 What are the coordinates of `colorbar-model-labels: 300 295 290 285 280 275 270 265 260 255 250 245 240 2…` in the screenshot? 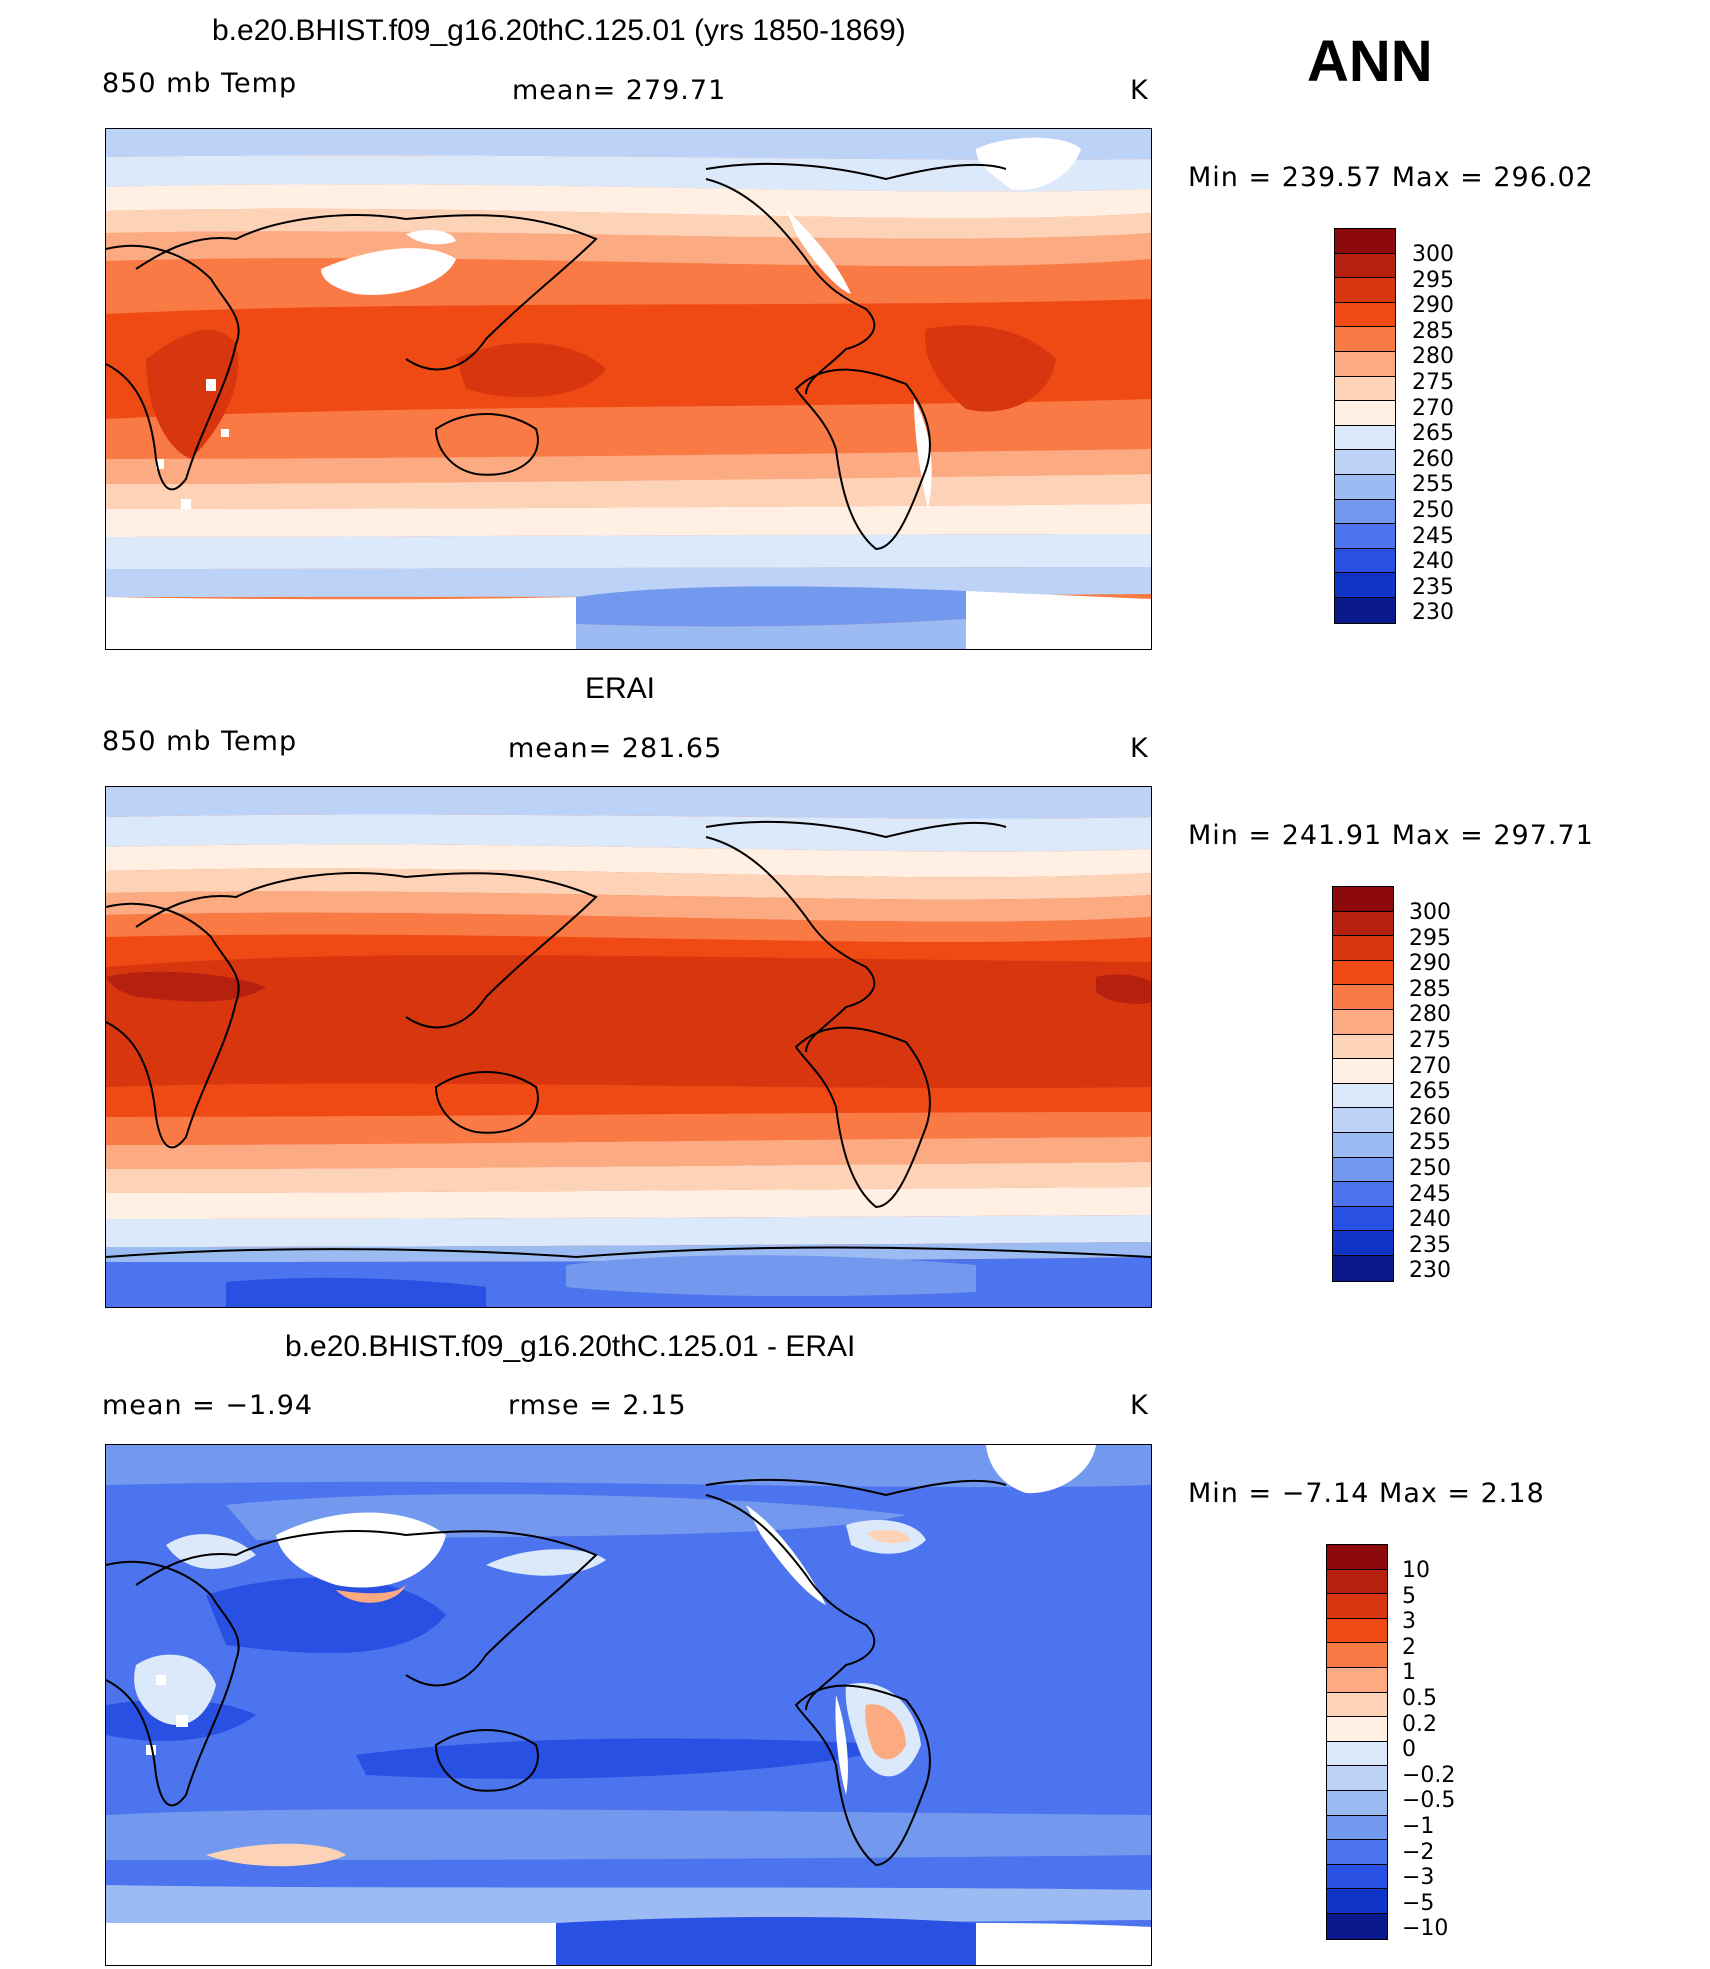 It's located at (1433, 434).